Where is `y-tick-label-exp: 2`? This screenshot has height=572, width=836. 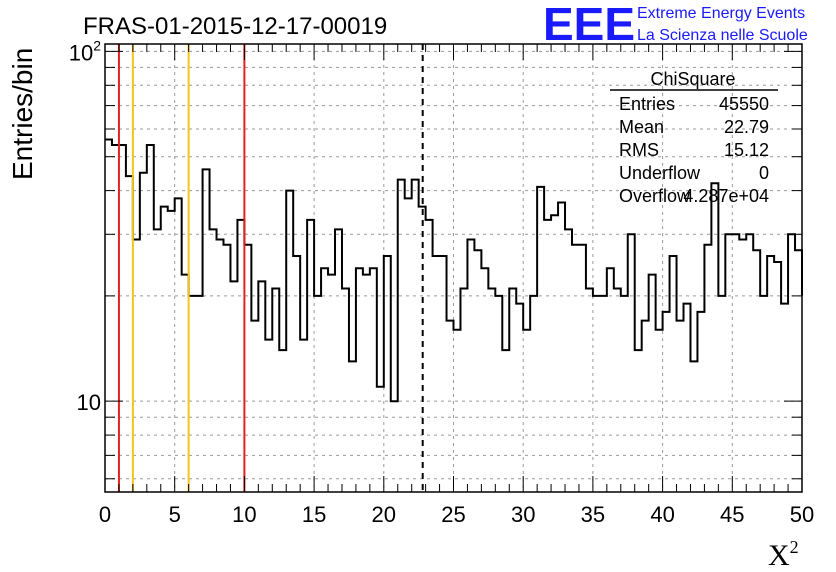 y-tick-label-exp: 2 is located at coordinates (97, 45).